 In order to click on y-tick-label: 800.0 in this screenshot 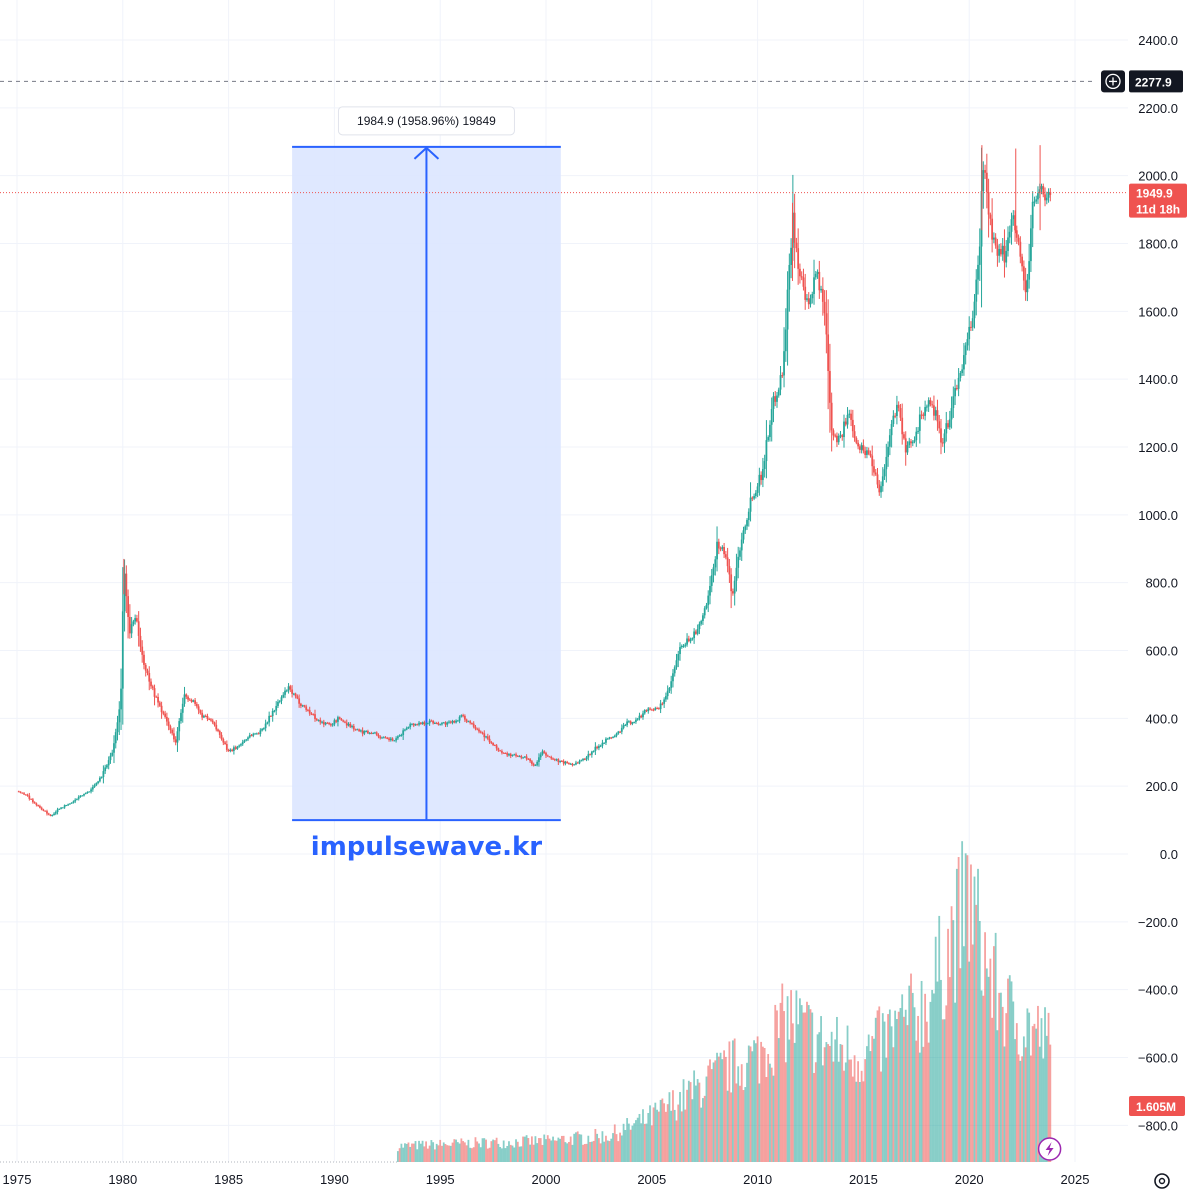, I will do `click(1161, 583)`.